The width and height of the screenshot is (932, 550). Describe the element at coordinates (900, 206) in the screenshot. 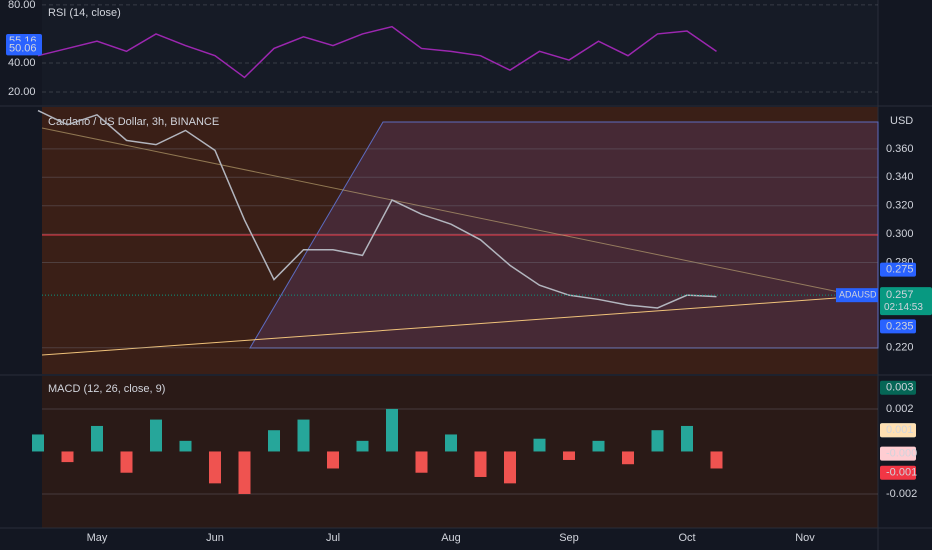

I see `y-tick-label: 0.320` at that location.